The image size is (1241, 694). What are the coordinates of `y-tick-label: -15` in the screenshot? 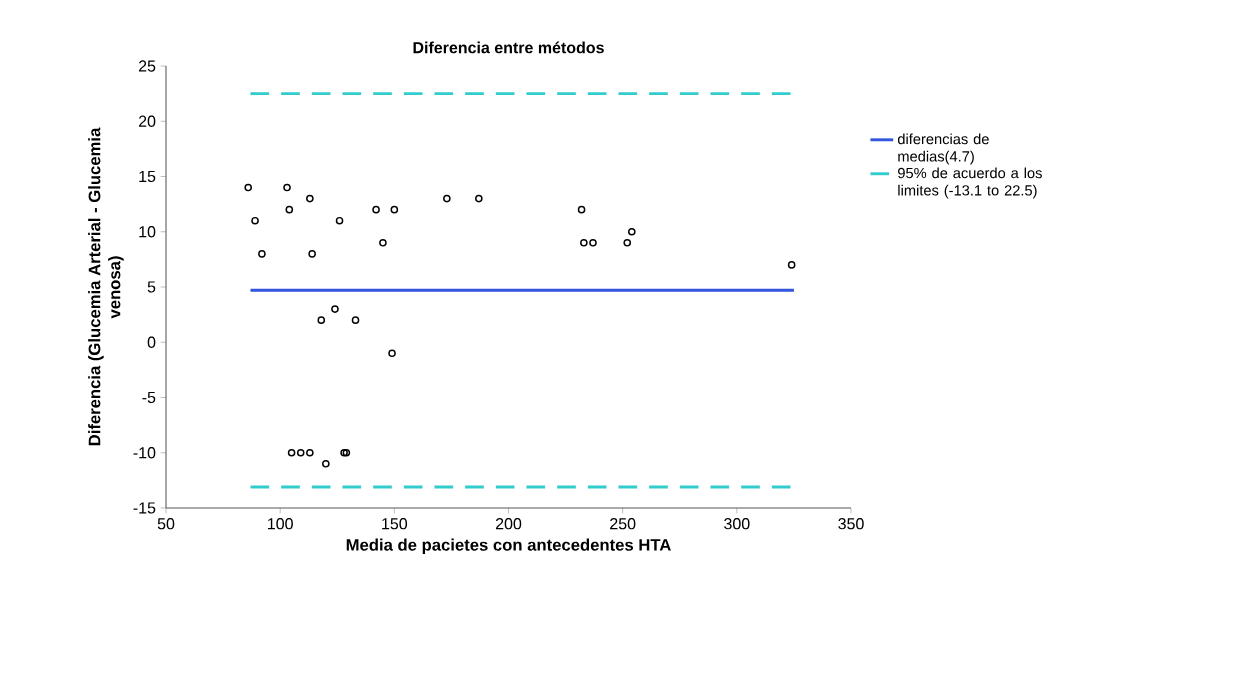 It's located at (144, 508).